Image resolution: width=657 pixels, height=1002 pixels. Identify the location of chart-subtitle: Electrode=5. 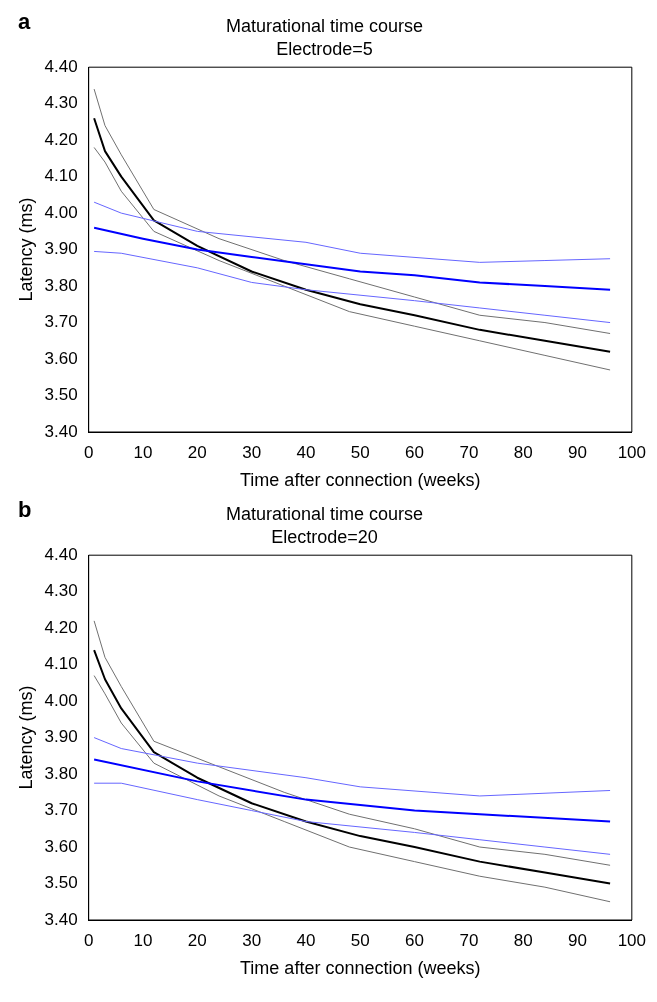
(324, 49).